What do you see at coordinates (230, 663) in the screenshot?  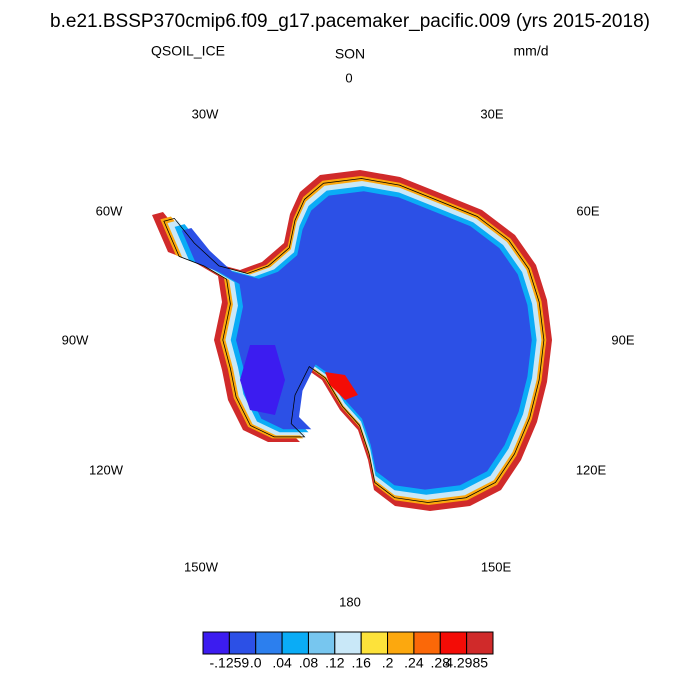 I see `colorbar-label: -.1259` at bounding box center [230, 663].